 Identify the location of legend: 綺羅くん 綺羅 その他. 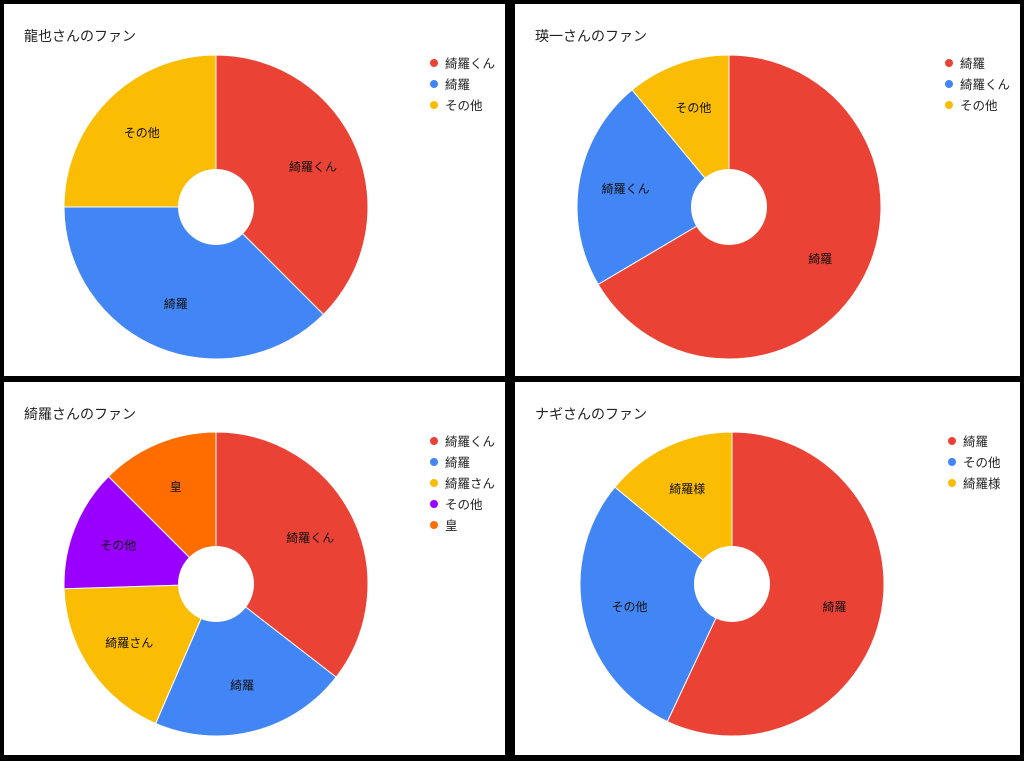
(462, 83).